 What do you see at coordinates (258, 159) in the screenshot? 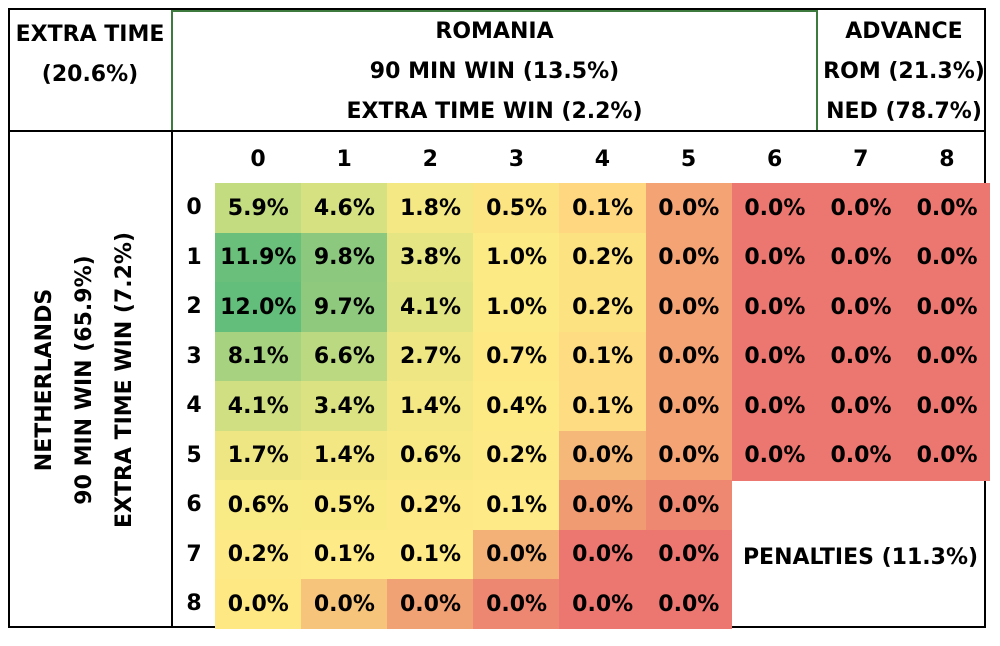
I see `column-header-0: 0` at bounding box center [258, 159].